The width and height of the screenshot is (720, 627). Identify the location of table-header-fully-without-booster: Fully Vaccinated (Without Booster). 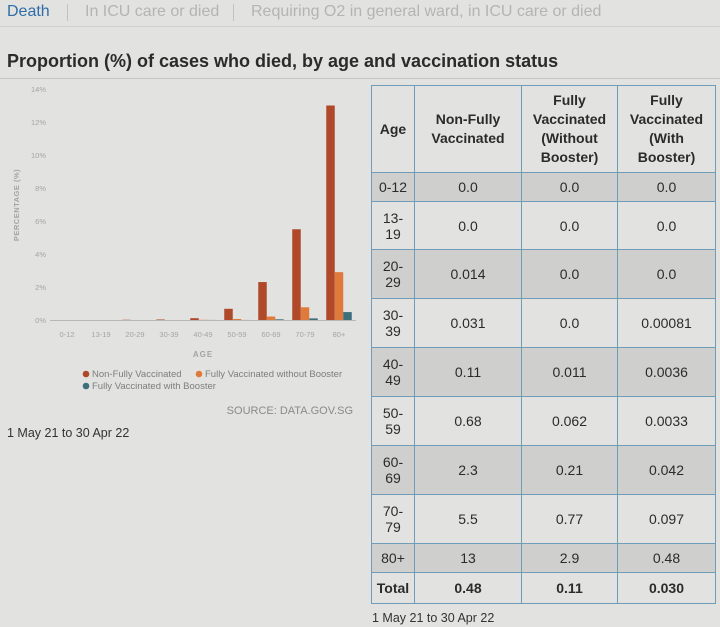
(569, 129).